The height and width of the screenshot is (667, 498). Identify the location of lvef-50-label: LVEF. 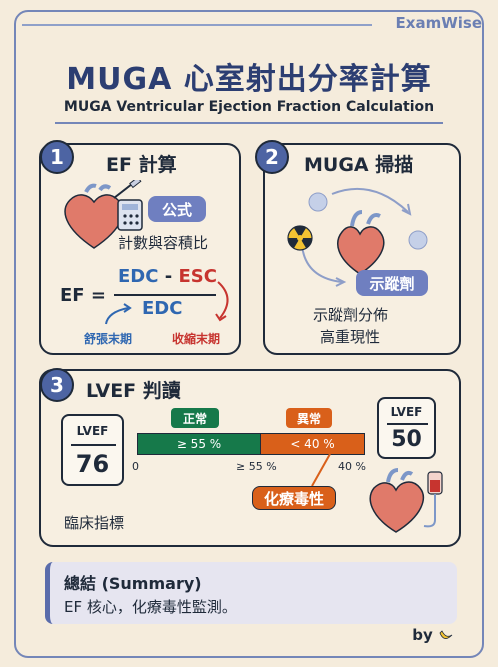
(406, 412).